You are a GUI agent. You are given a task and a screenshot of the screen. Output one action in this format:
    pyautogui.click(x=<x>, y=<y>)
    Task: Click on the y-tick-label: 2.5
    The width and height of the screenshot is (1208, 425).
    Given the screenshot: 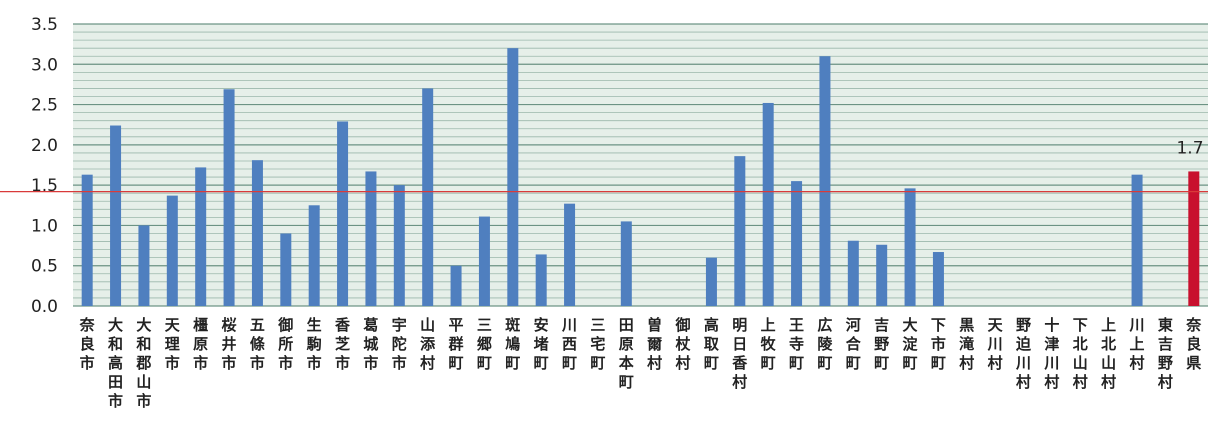 What is the action you would take?
    pyautogui.click(x=44, y=106)
    